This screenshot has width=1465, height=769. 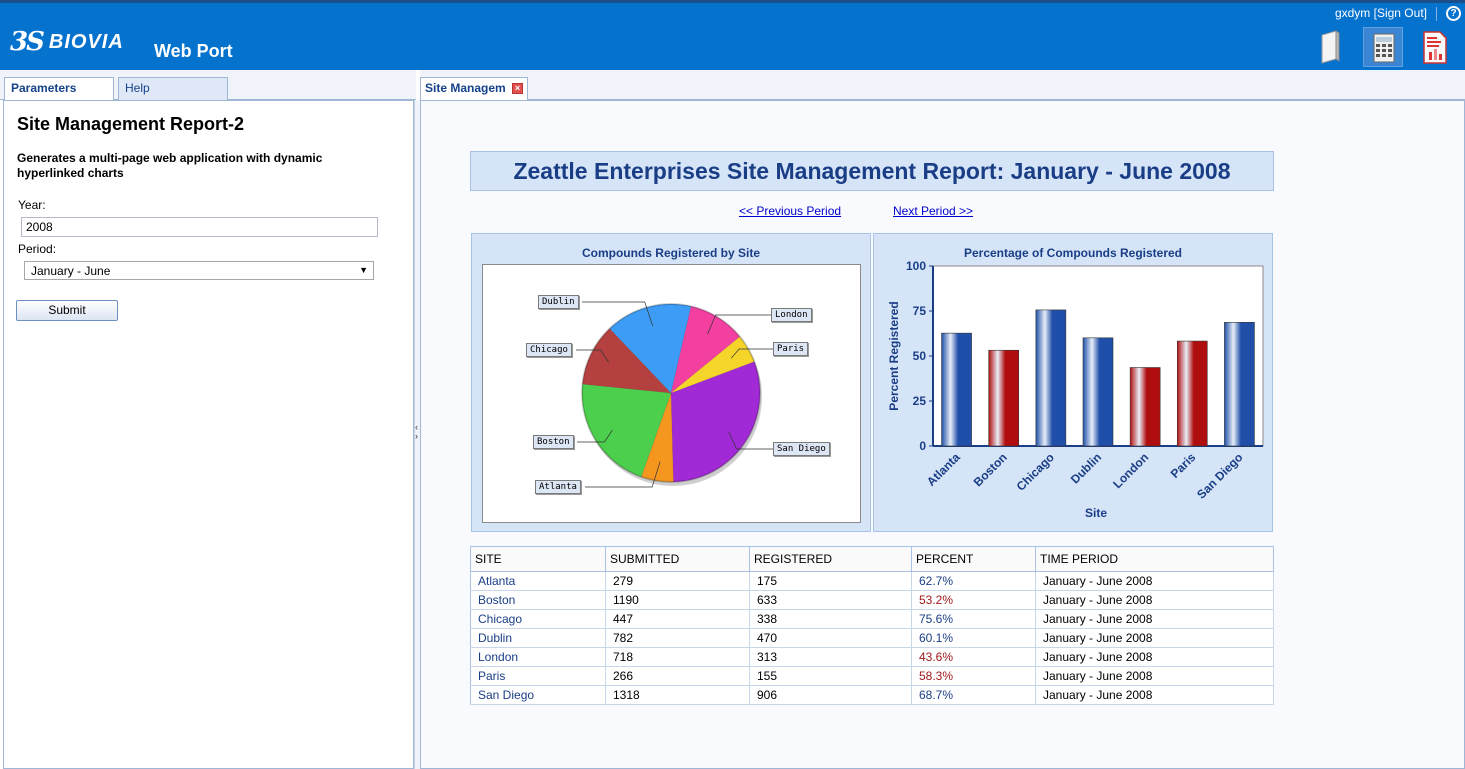 What do you see at coordinates (1051, 378) in the screenshot?
I see `bar-chicago` at bounding box center [1051, 378].